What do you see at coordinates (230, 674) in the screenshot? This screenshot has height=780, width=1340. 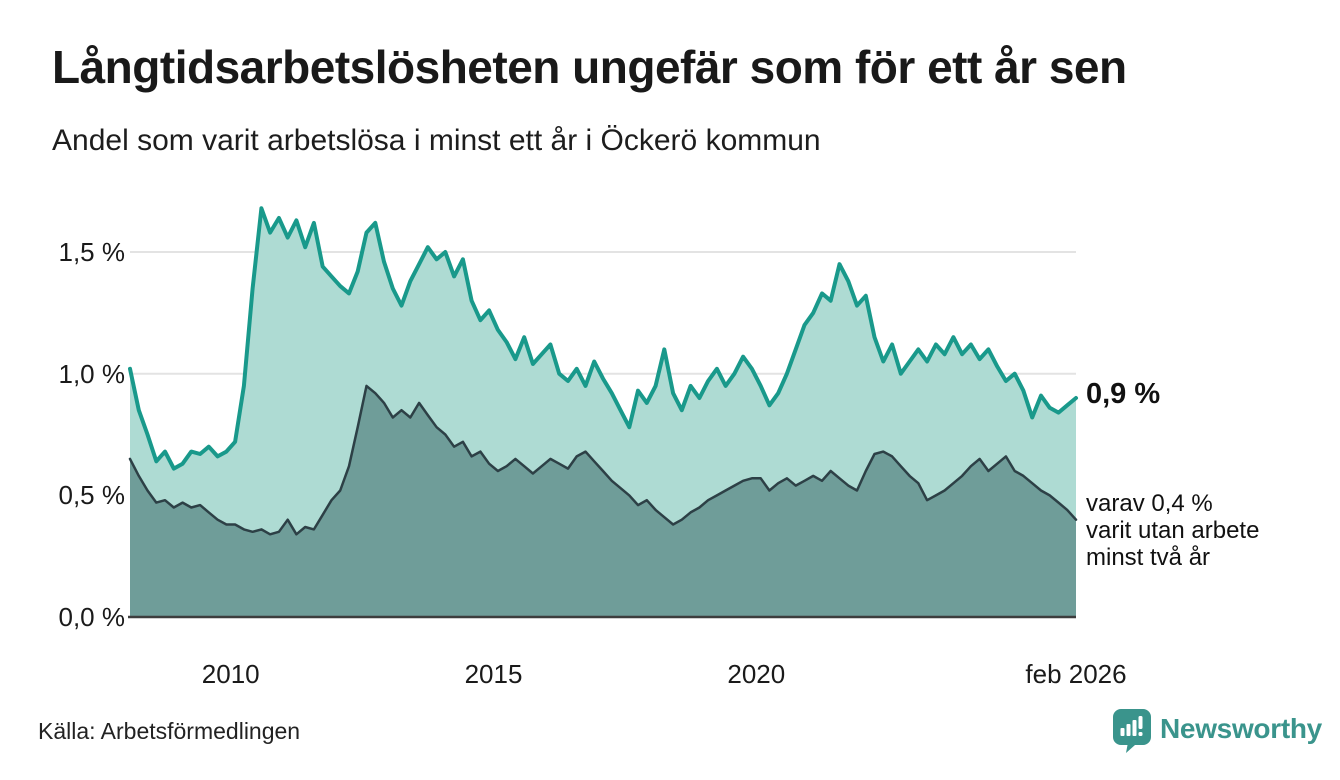 I see `x-axis-tick-label: 2010` at bounding box center [230, 674].